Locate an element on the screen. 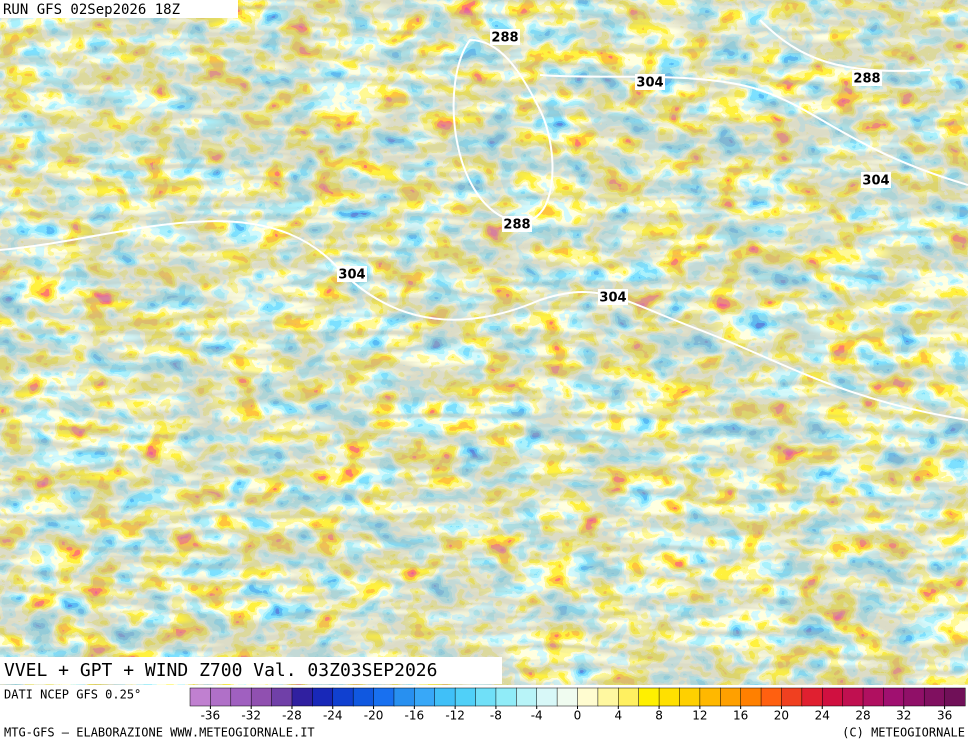 This screenshot has width=968, height=749. colorbar-tick-label: -16 is located at coordinates (415, 716).